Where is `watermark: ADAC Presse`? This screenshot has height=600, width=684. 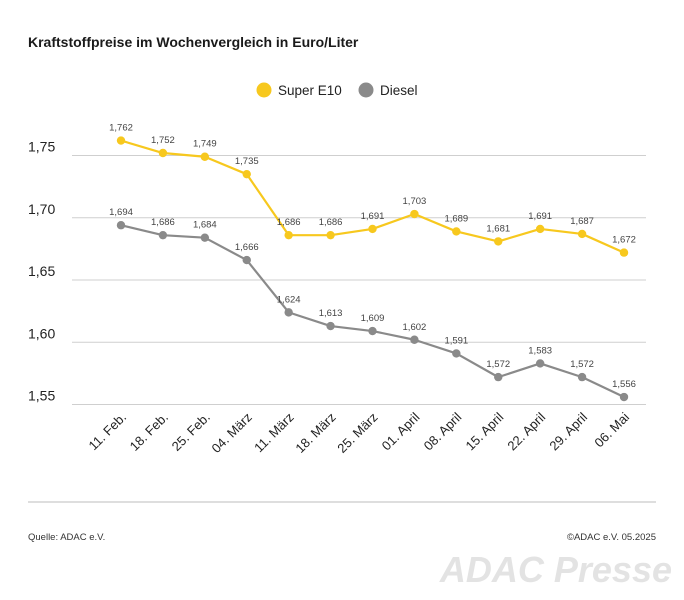 watermark: ADAC Presse is located at coordinates (555, 569).